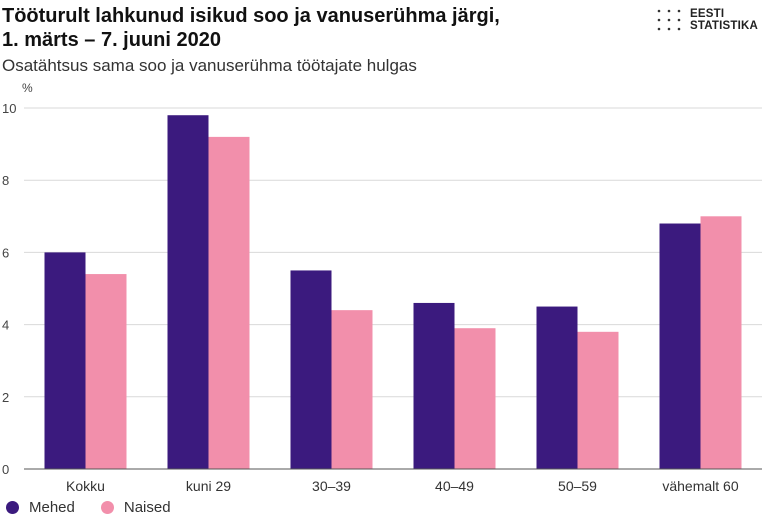 This screenshot has width=768, height=527. I want to click on y-tick-label: 6, so click(5, 252).